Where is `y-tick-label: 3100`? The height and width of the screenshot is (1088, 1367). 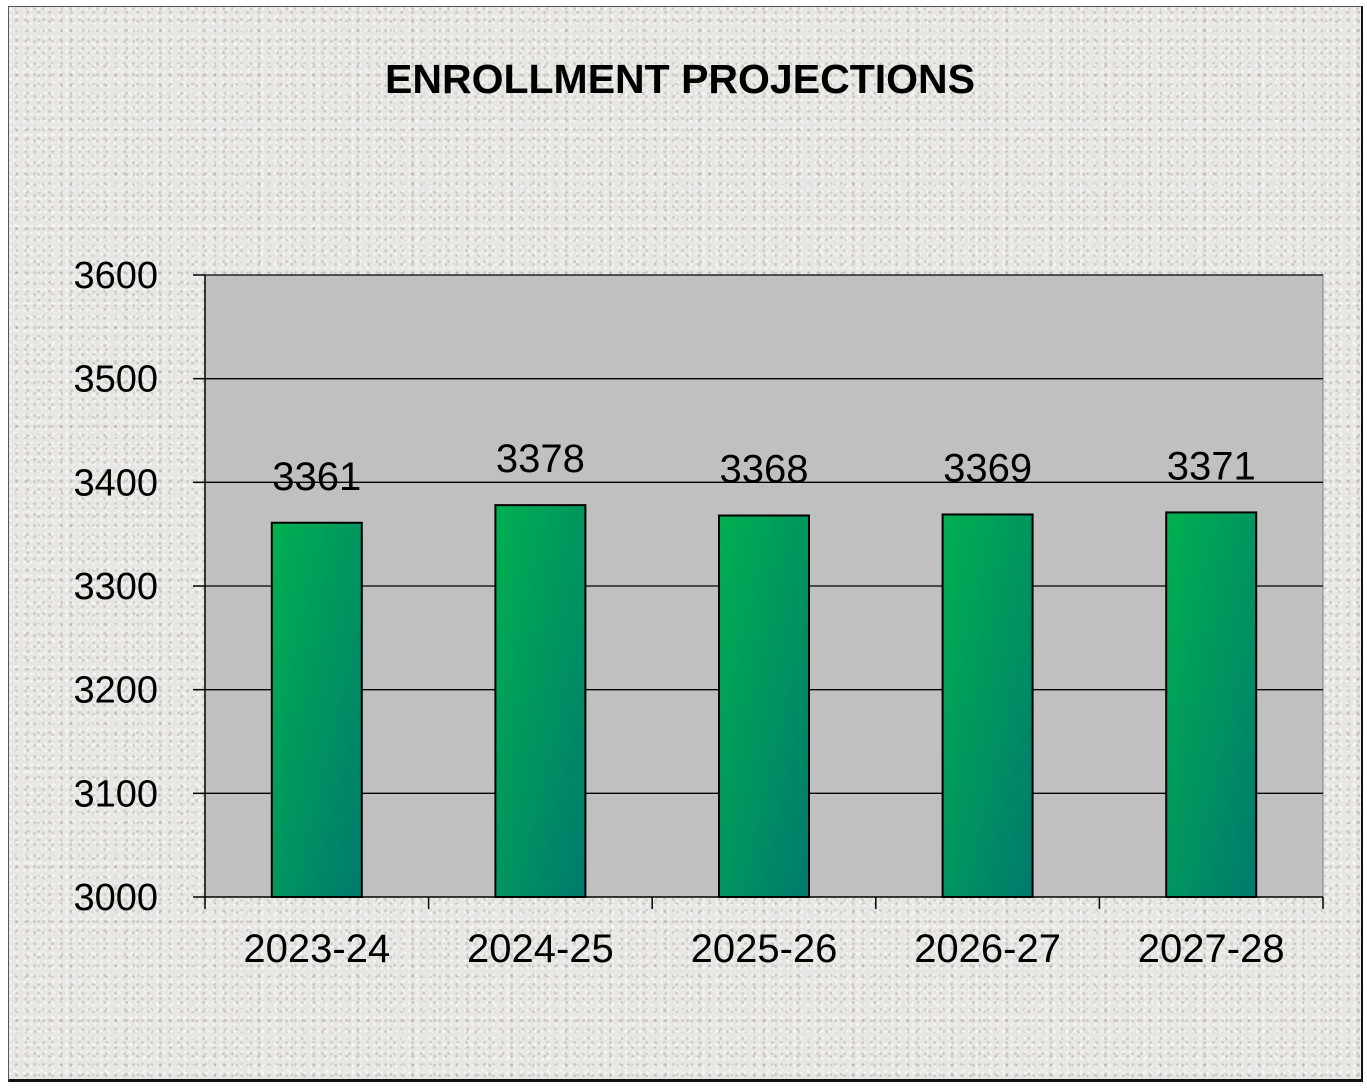
y-tick-label: 3100 is located at coordinates (115, 794).